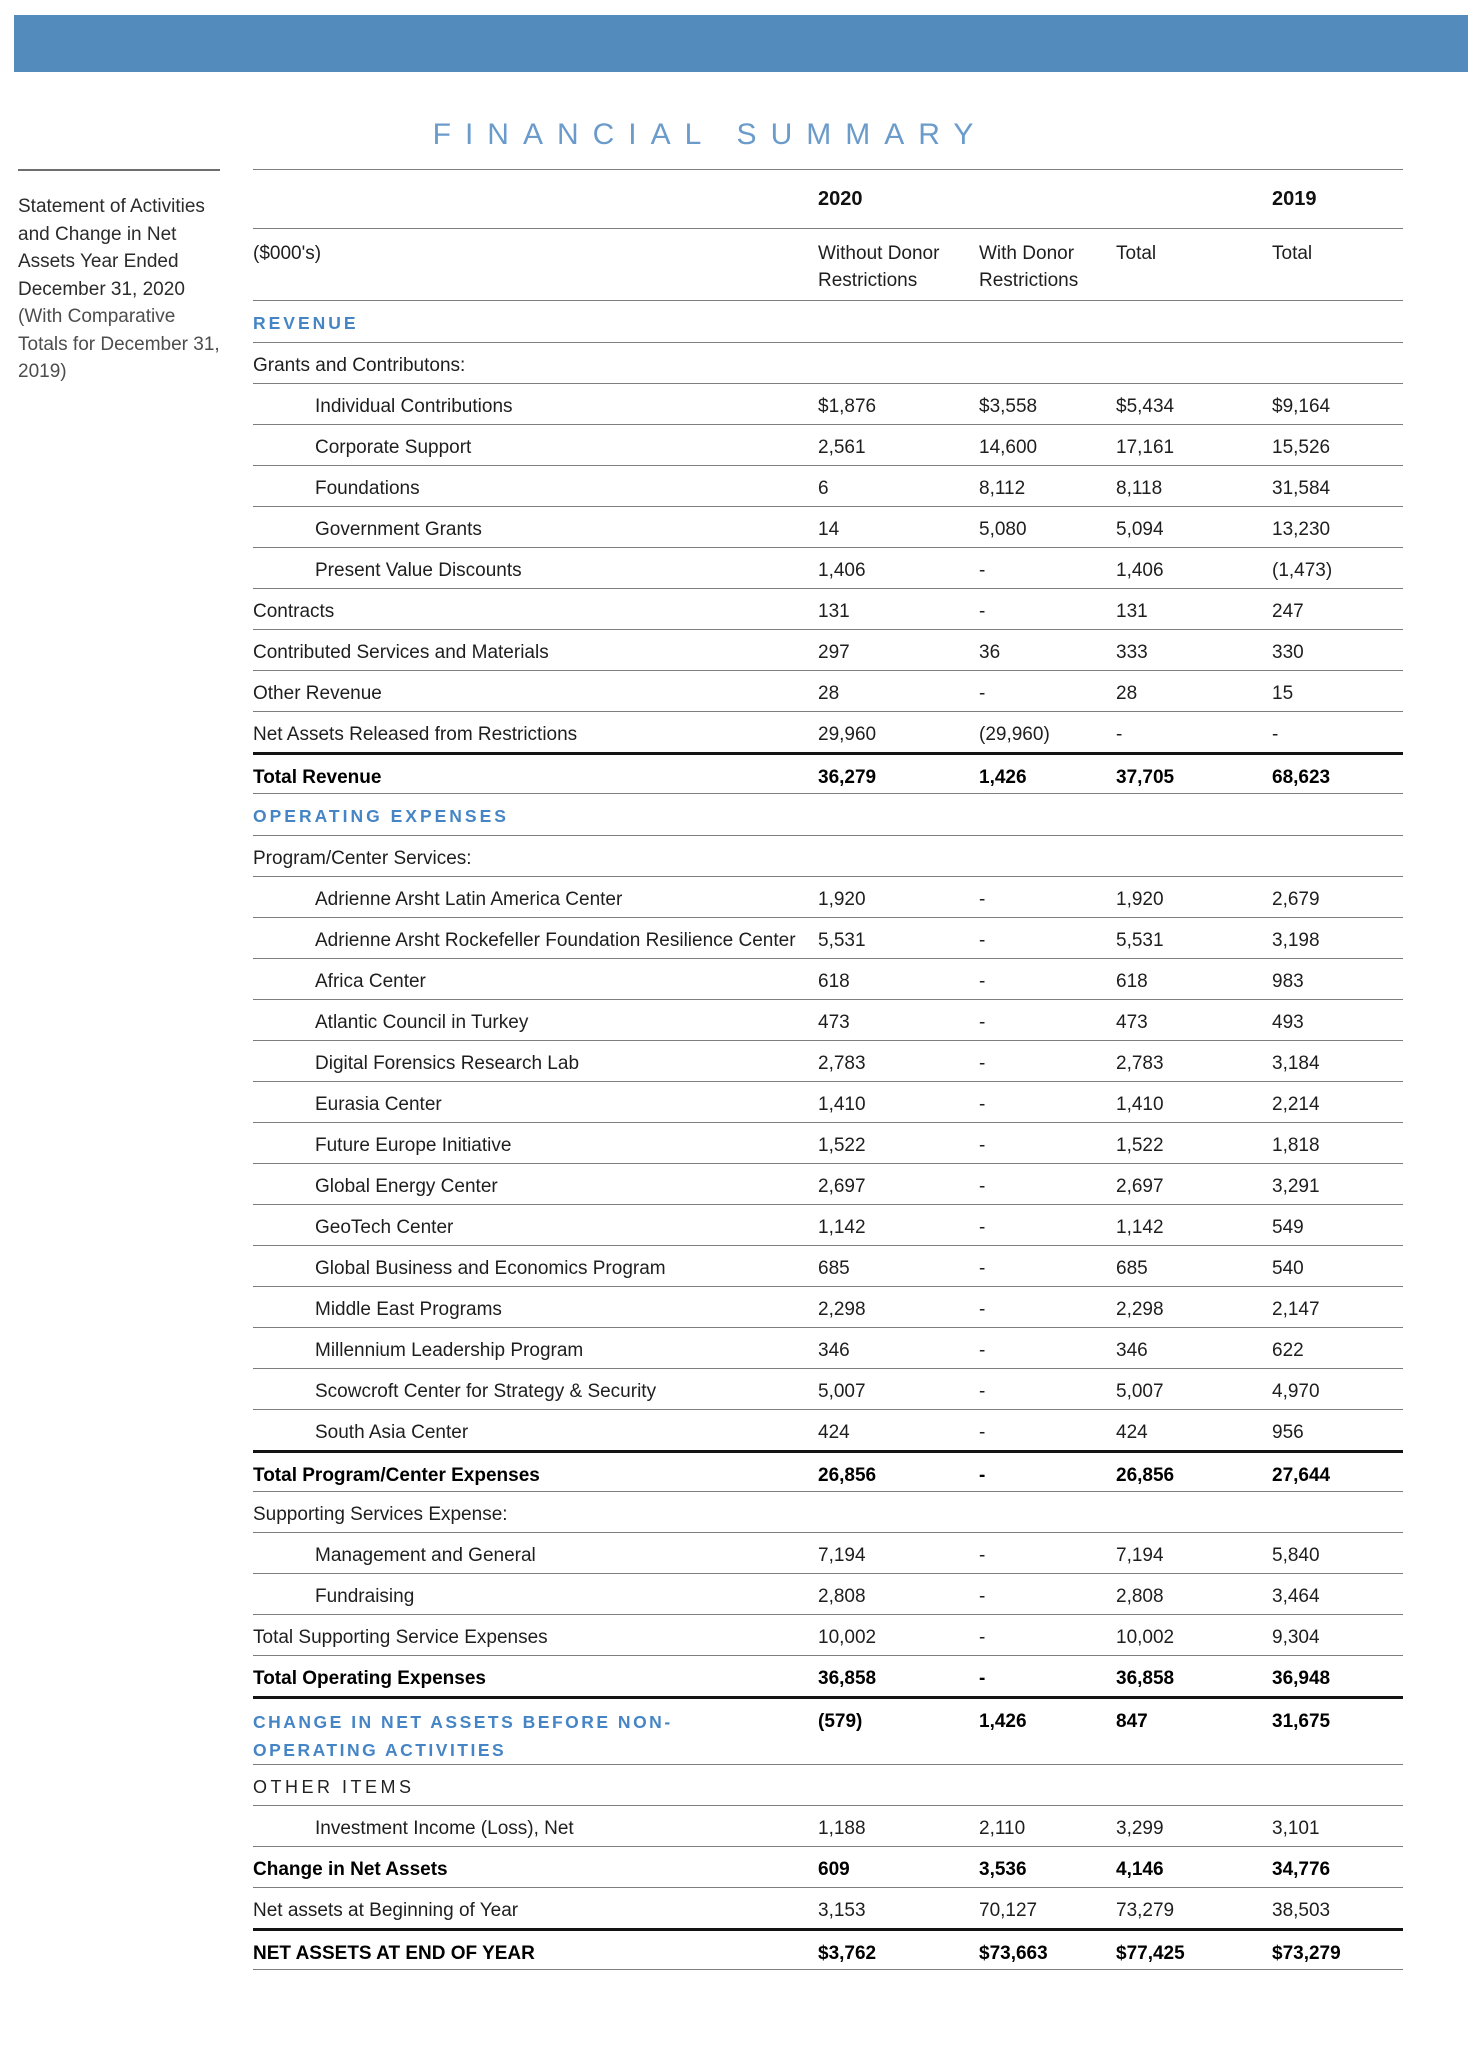  What do you see at coordinates (842, 1391) in the screenshot?
I see `row-value-without-donor: 5,007` at bounding box center [842, 1391].